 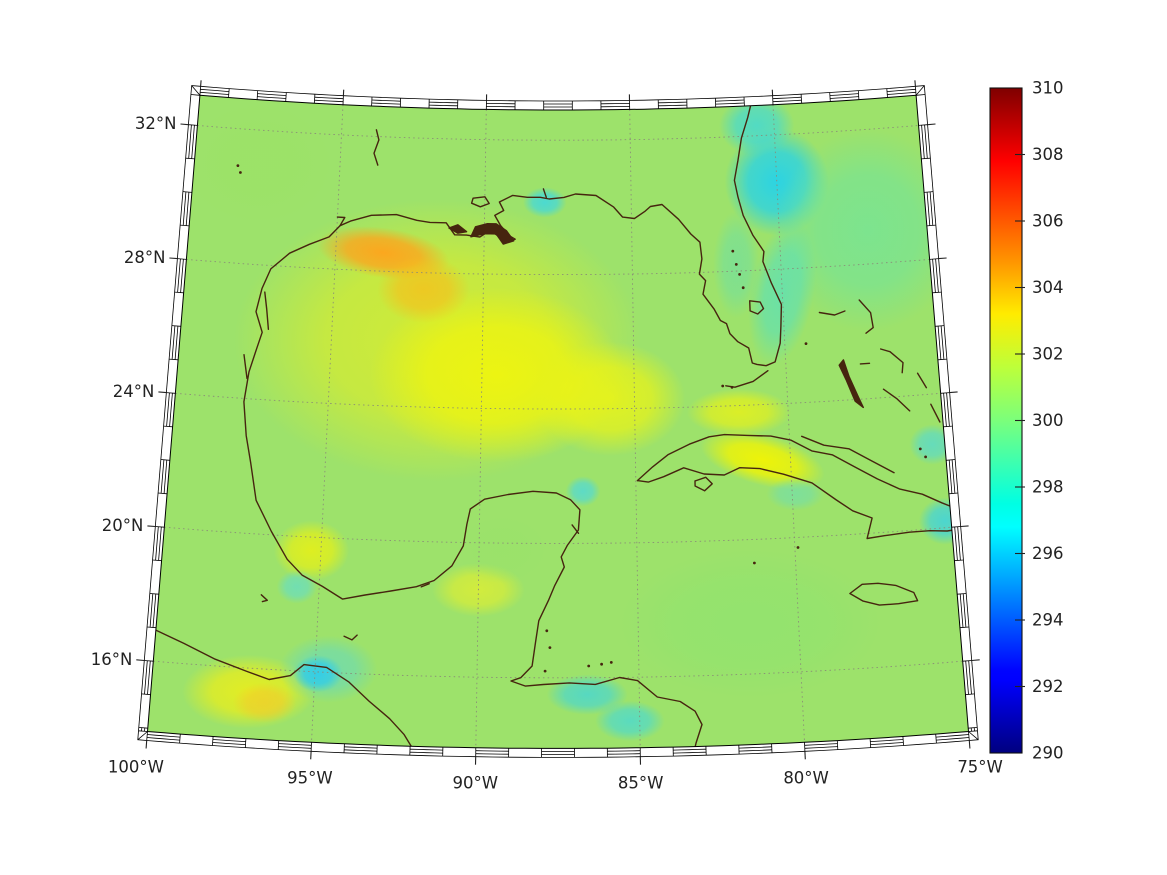 I want to click on coastline-presa-aleman-lake, so click(x=264, y=598).